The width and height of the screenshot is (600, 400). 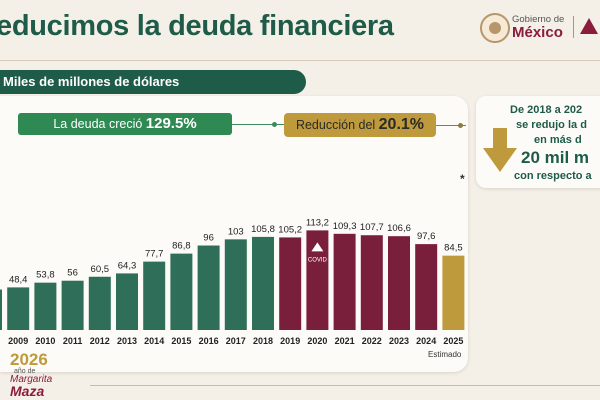 What do you see at coordinates (45, 275) in the screenshot?
I see `value-label-2010: 53,8` at bounding box center [45, 275].